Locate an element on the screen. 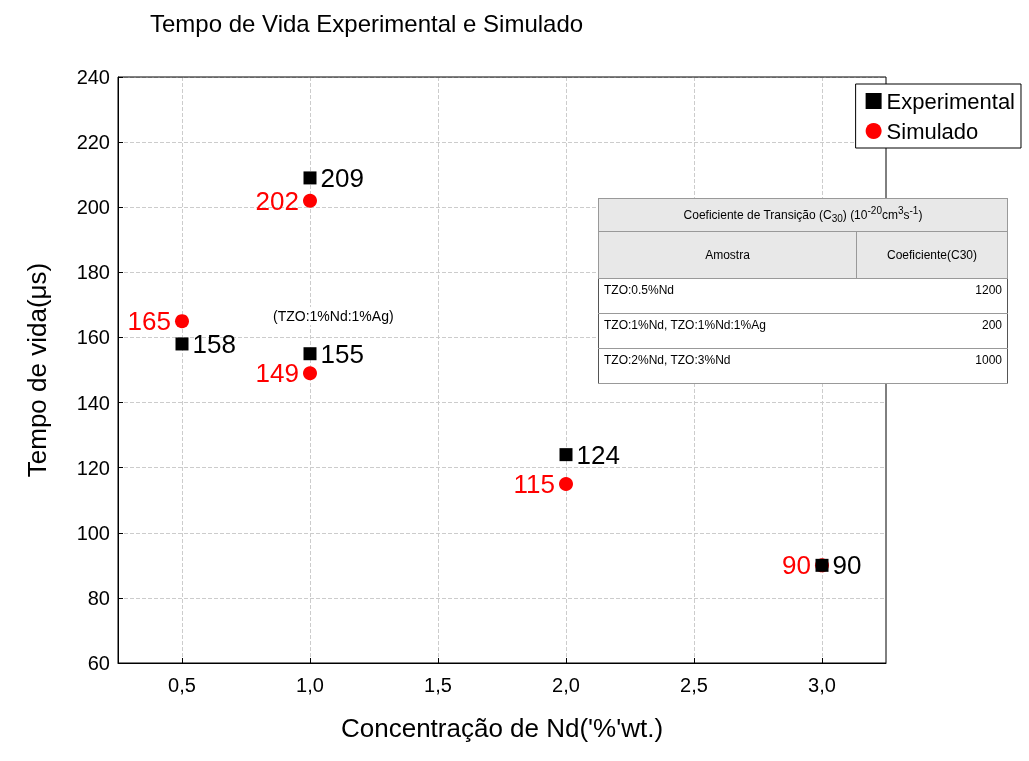  annotation: Amostra is located at coordinates (727, 255).